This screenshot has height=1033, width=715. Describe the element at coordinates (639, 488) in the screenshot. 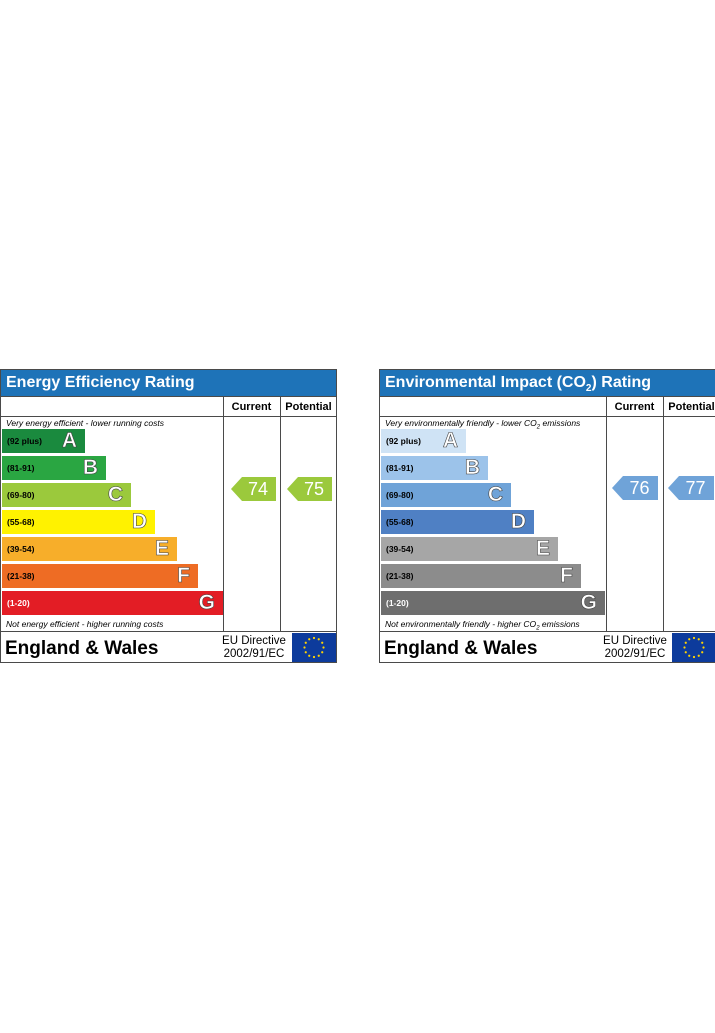

I see `current-rating-value: 76` at that location.